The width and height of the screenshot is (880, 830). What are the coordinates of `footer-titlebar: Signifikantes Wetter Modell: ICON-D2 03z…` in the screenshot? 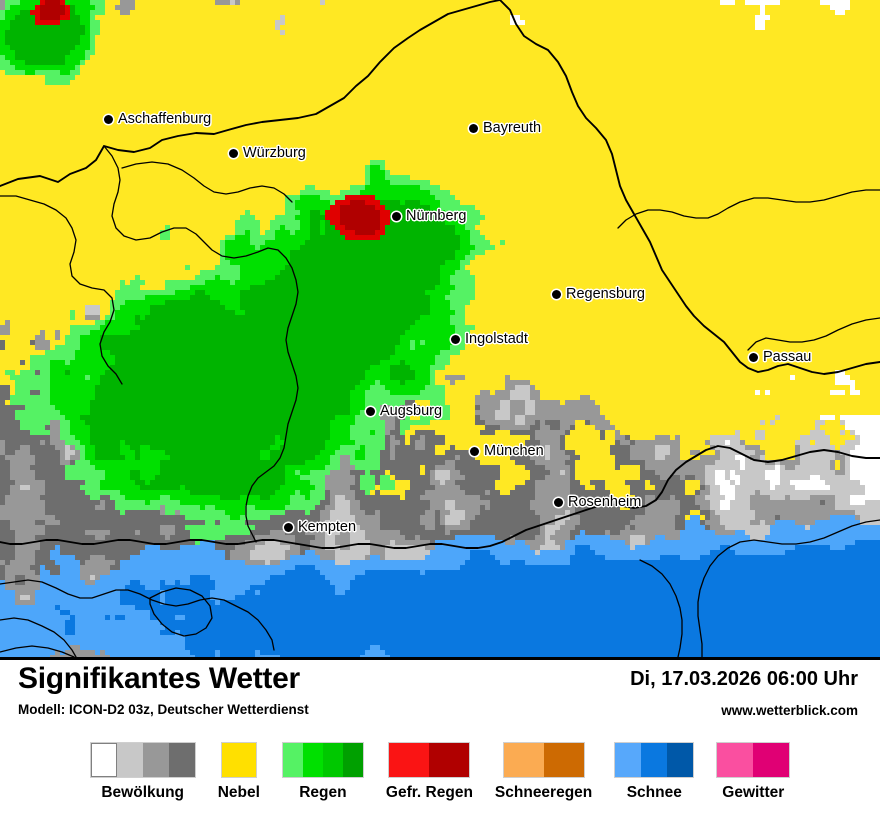 It's located at (440, 691).